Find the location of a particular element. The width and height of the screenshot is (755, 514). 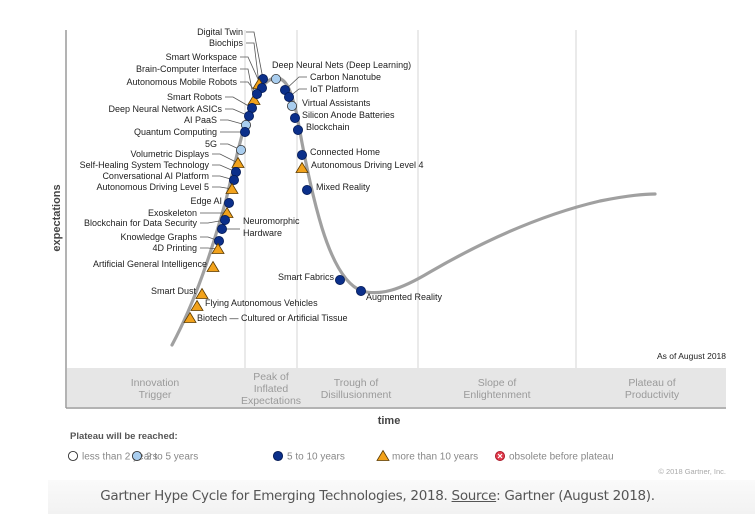

technology-label: Autonomous Driving Level 4 is located at coordinates (367, 165).